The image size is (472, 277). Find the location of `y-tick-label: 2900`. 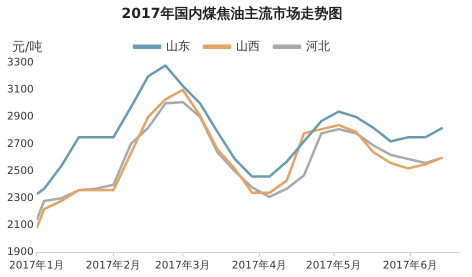

y-tick-label: 2900 is located at coordinates (20, 116).